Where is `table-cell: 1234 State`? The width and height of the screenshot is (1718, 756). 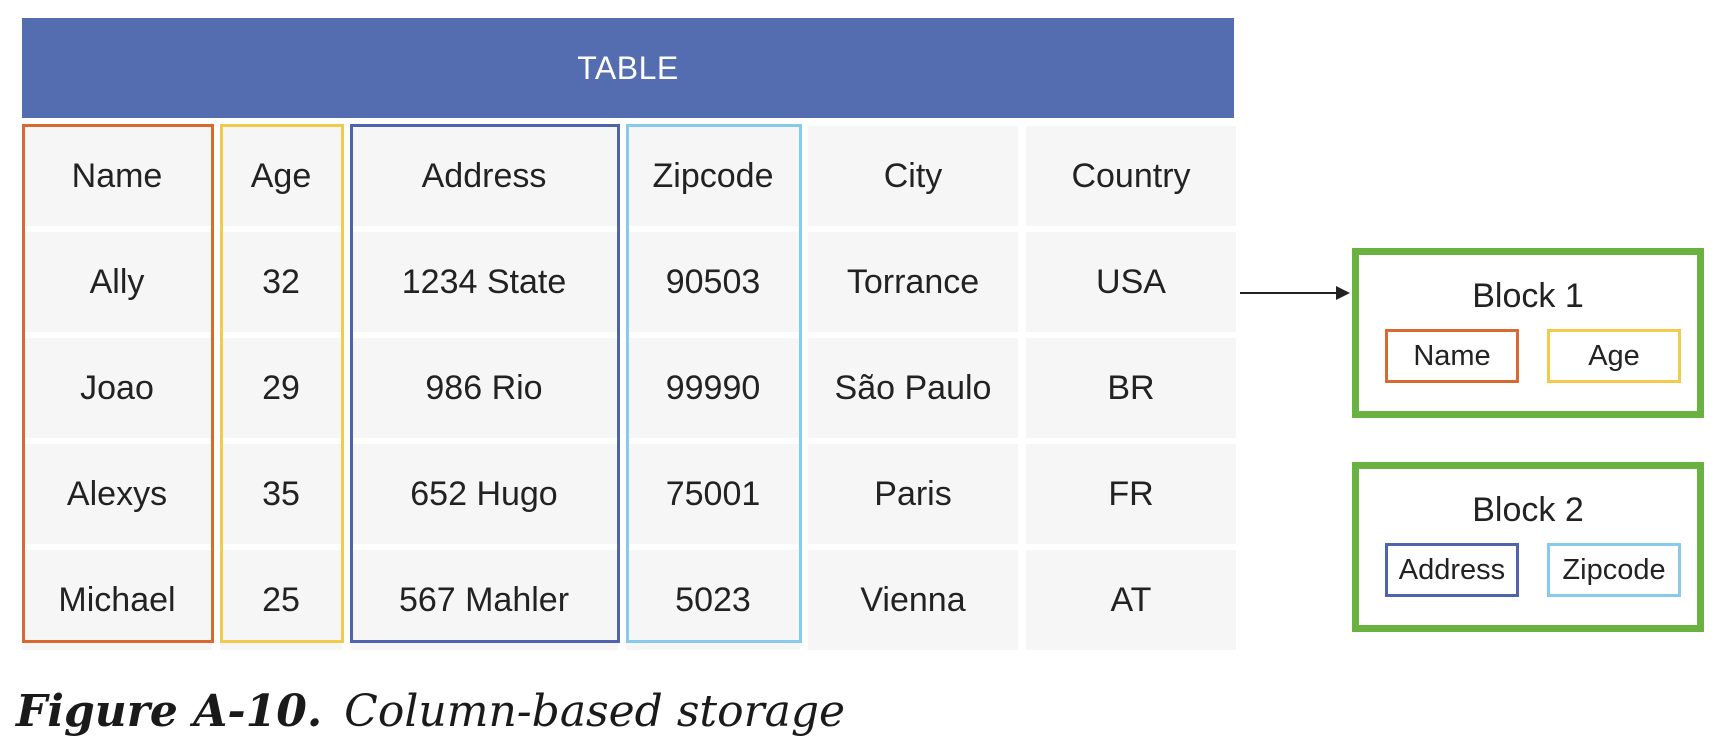 table-cell: 1234 State is located at coordinates (484, 285).